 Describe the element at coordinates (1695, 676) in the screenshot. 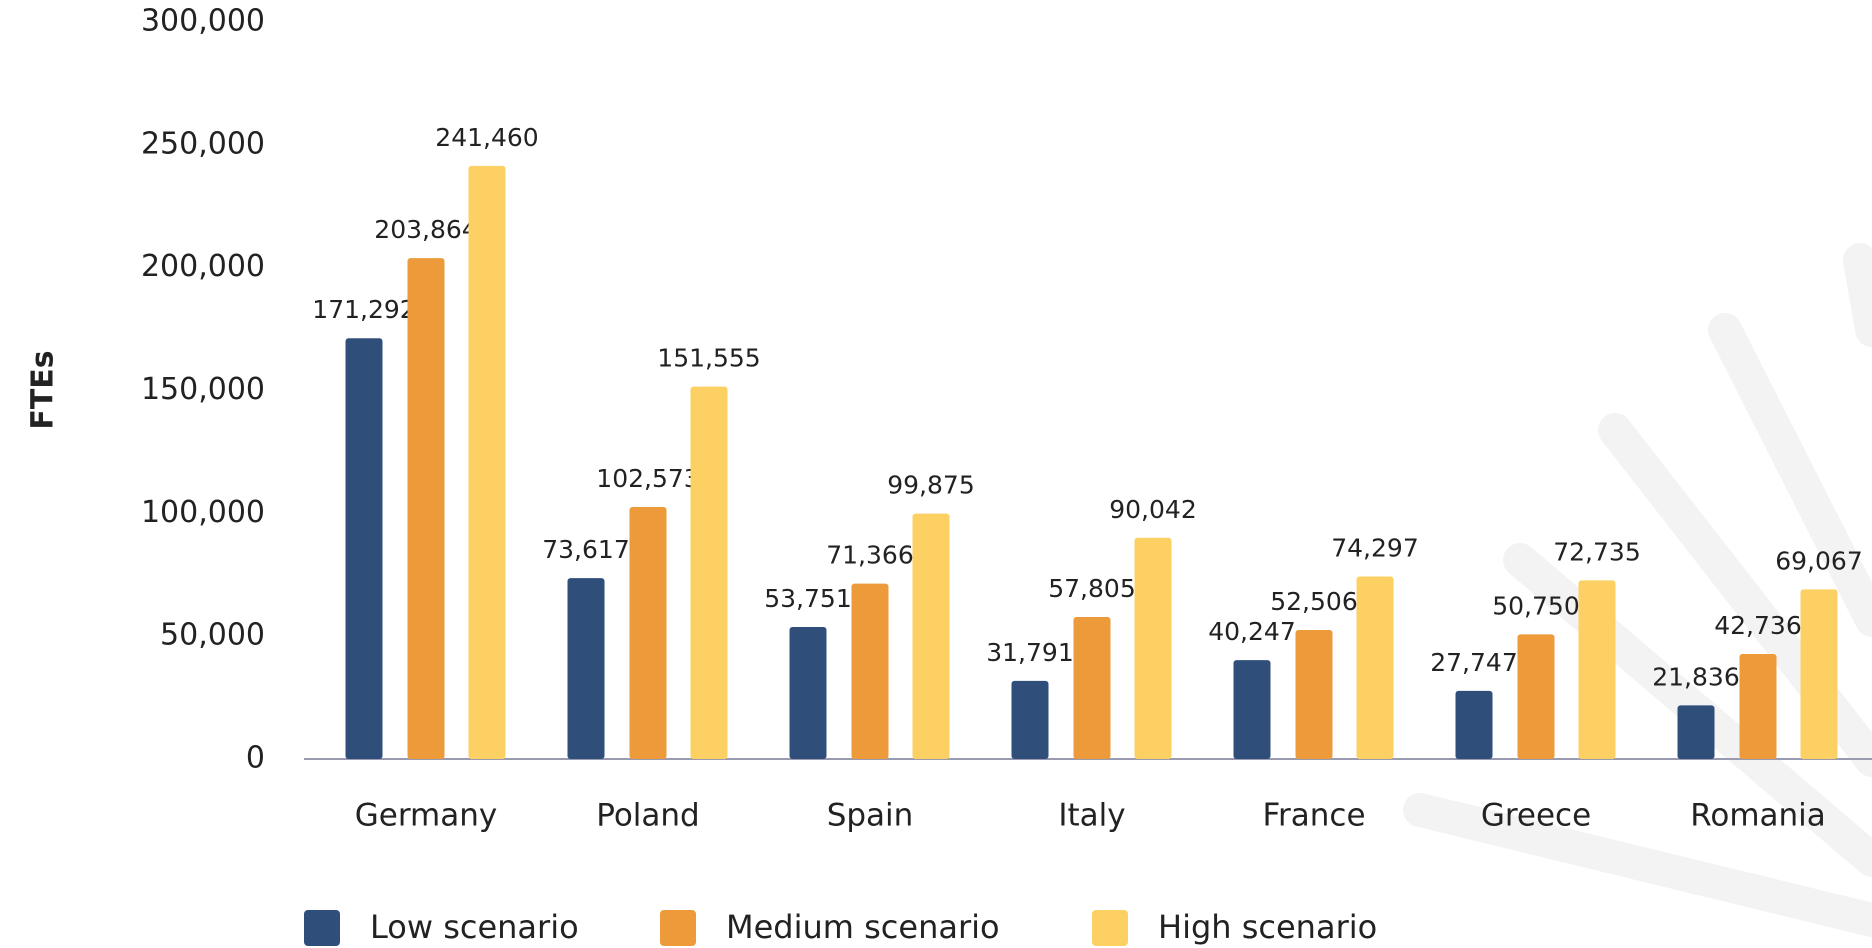

I see `data-label: 21,836` at that location.